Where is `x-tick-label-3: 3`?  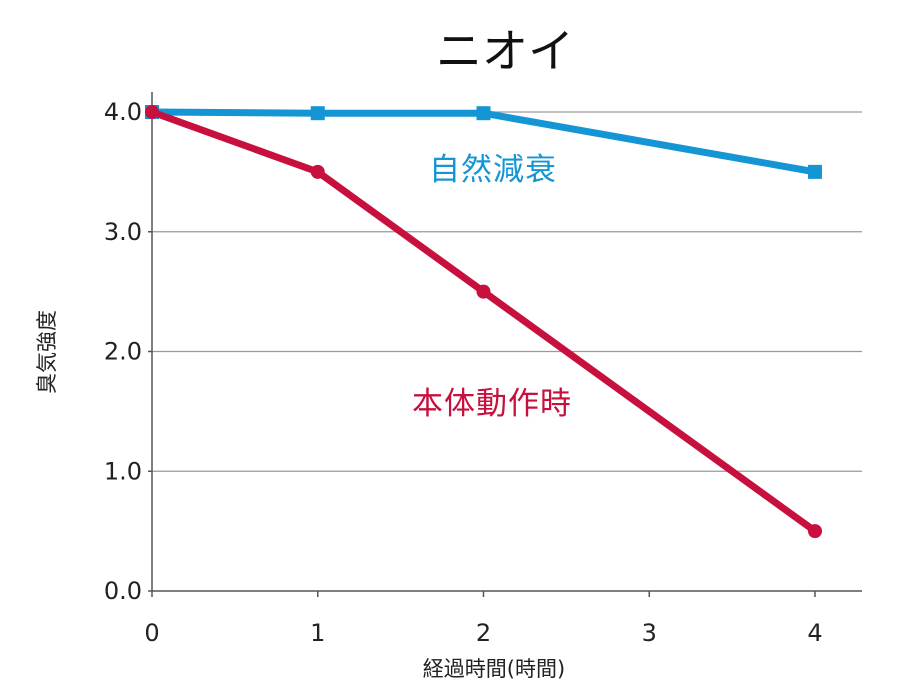
x-tick-label-3: 3 is located at coordinates (649, 633).